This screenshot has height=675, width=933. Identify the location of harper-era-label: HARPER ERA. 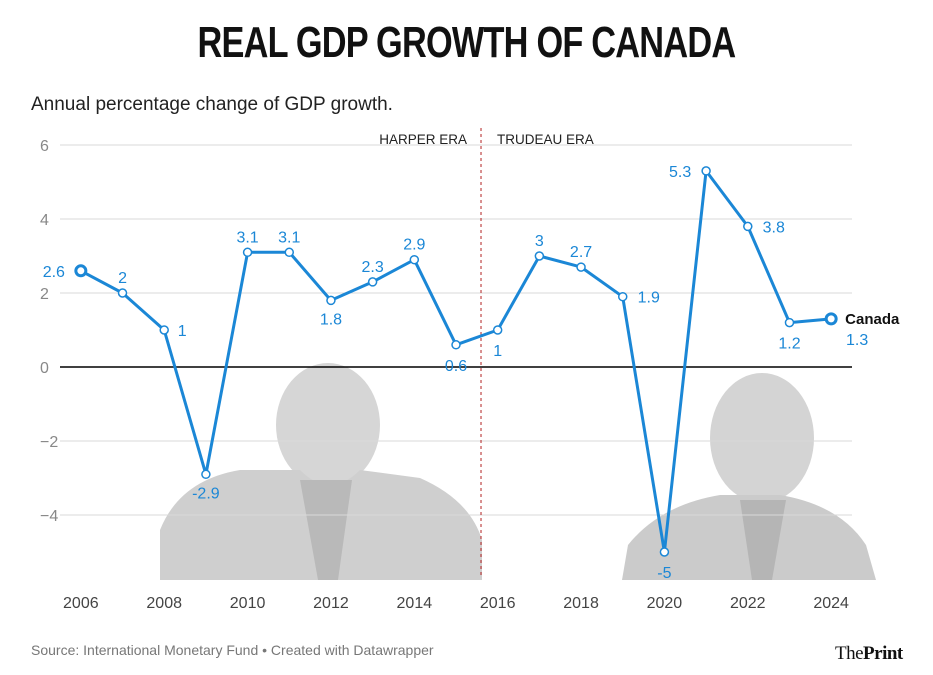
(423, 139).